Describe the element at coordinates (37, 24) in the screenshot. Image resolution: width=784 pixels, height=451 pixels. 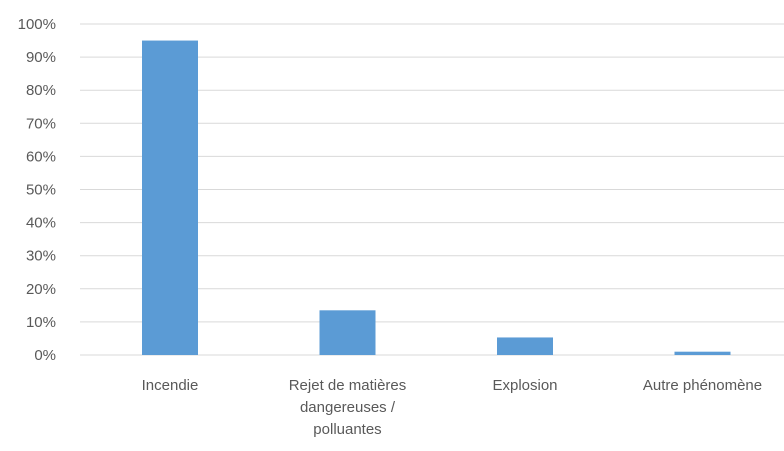
I see `y-tick-label: 100%` at that location.